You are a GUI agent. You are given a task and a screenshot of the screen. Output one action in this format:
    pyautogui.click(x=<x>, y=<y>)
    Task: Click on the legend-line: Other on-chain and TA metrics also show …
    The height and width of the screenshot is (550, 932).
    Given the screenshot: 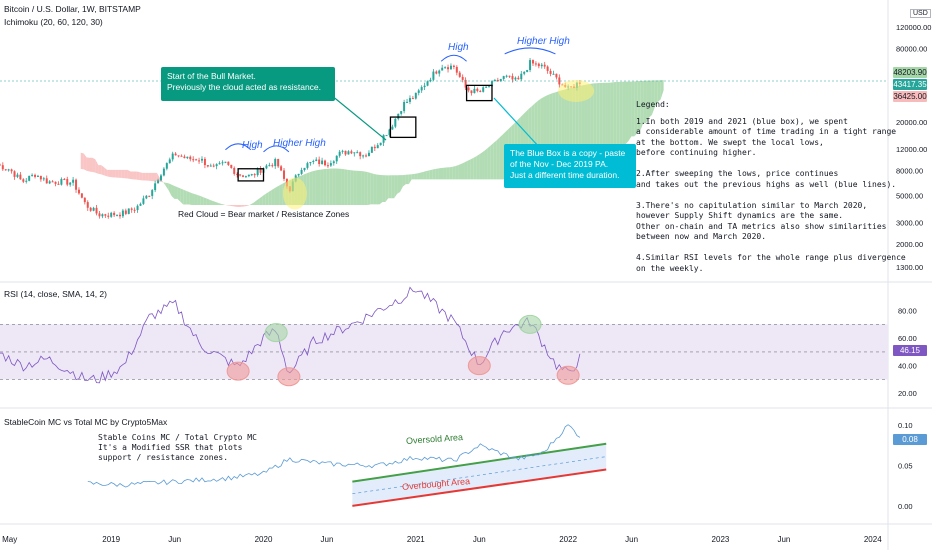 What is the action you would take?
    pyautogui.click(x=761, y=226)
    